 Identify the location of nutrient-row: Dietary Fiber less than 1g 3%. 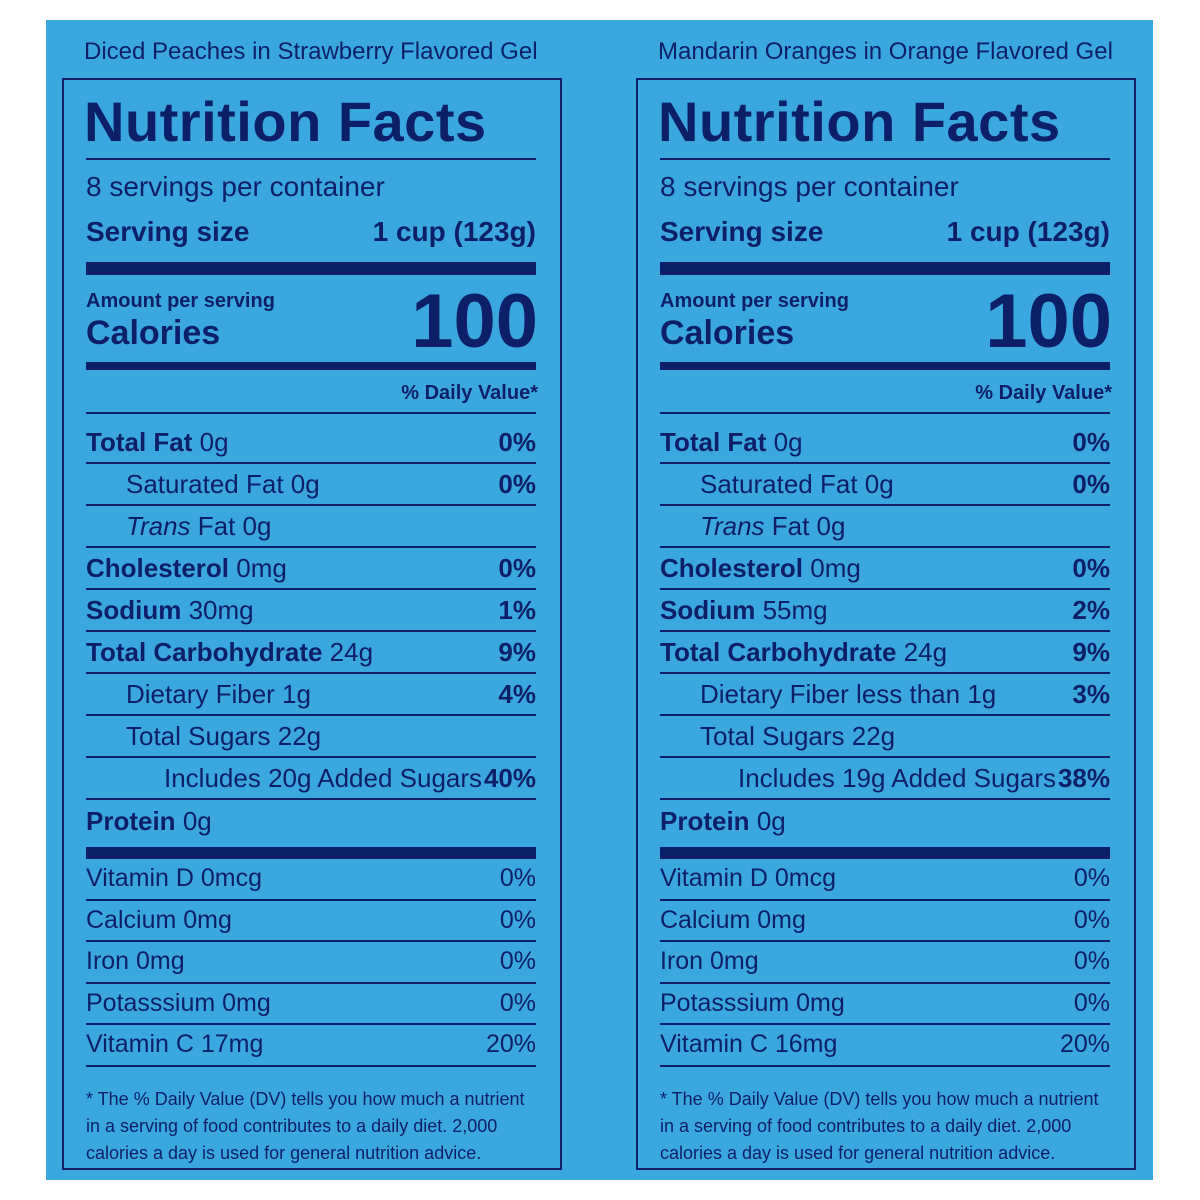
(885, 695).